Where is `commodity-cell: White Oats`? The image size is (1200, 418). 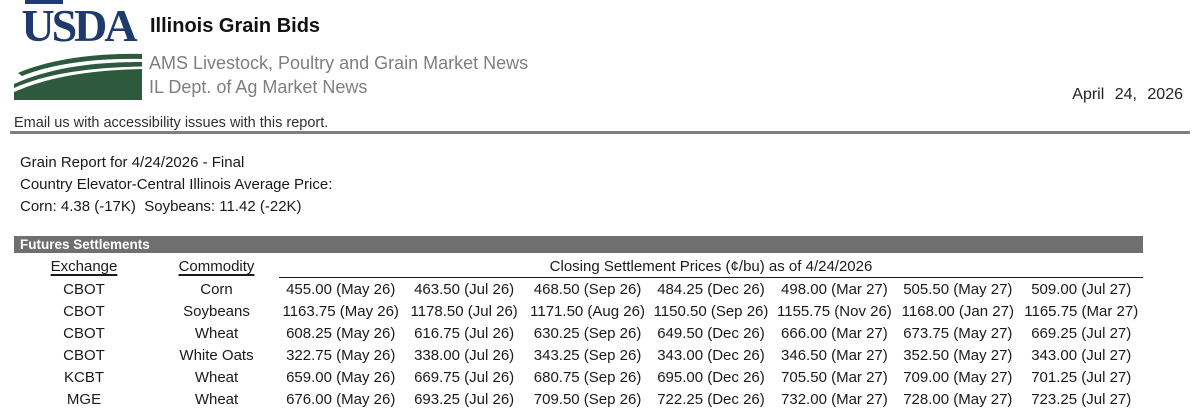
commodity-cell: White Oats is located at coordinates (216, 355).